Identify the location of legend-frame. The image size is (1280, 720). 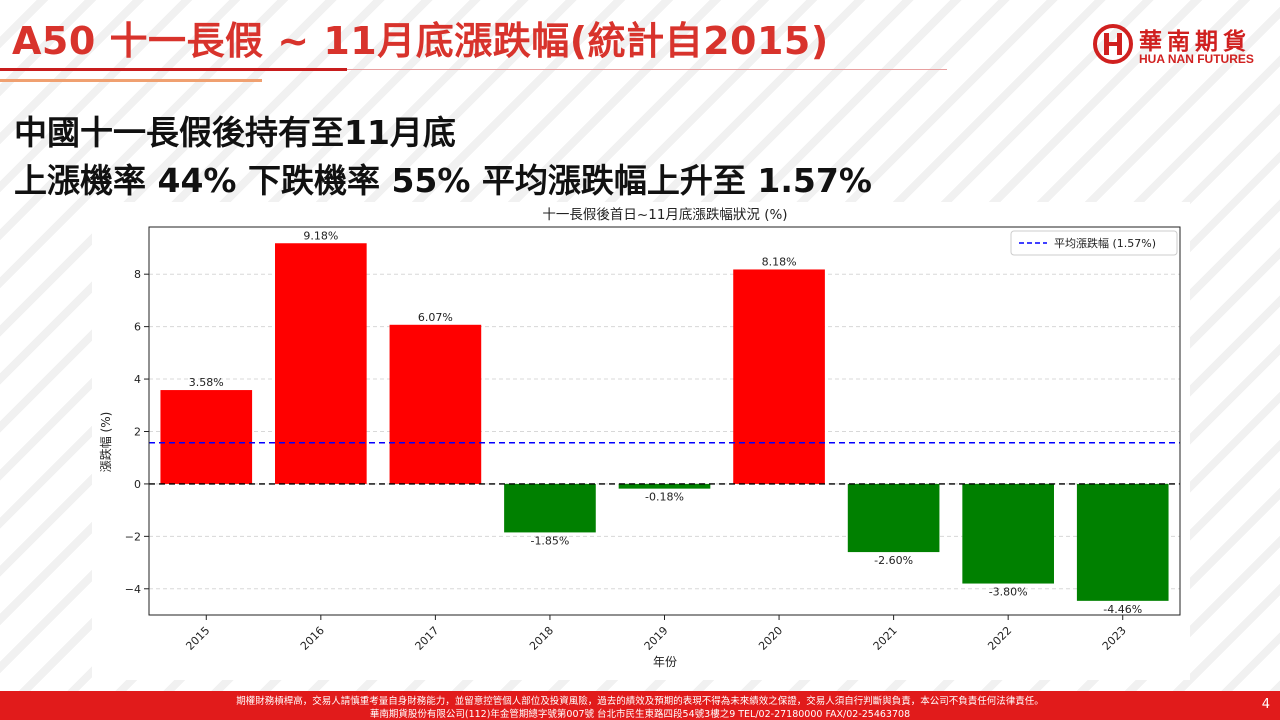
(1094, 243).